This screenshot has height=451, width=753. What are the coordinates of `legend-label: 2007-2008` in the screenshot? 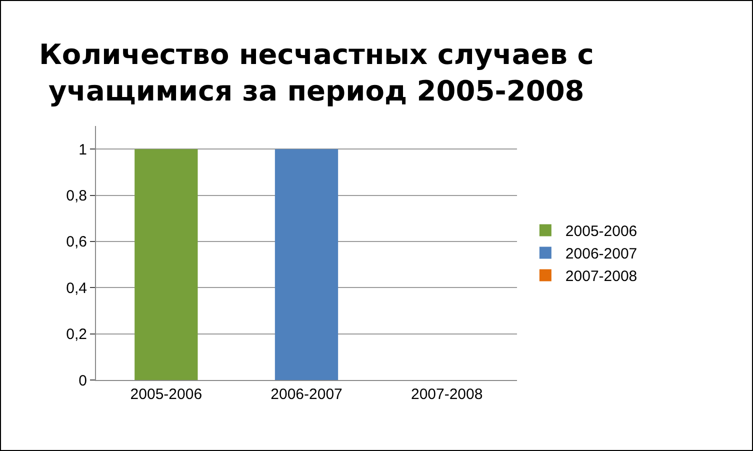 It's located at (601, 277).